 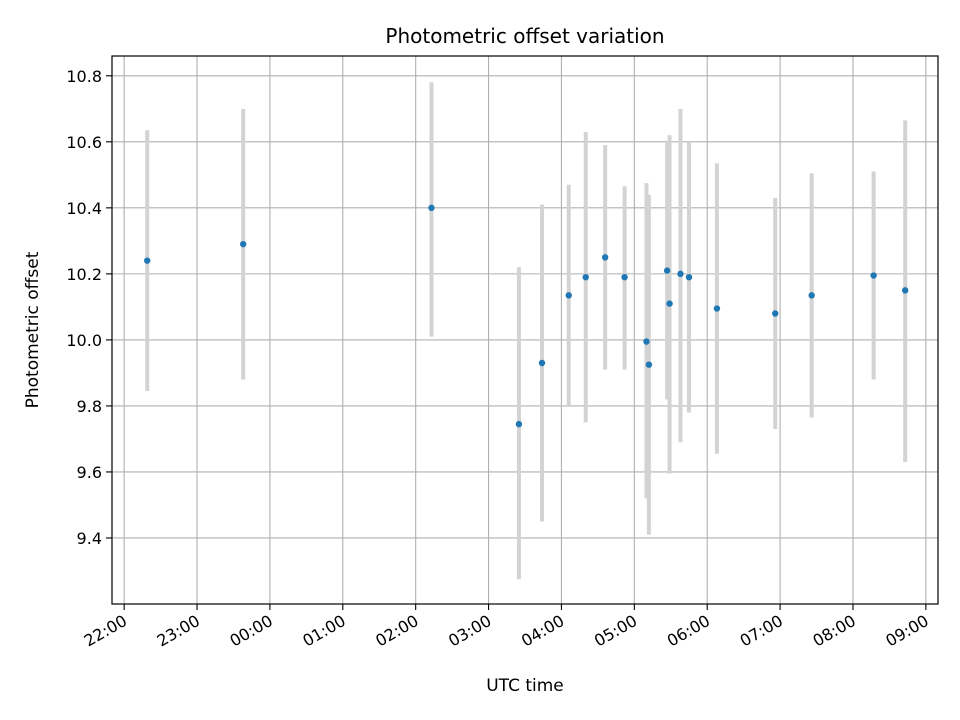 What do you see at coordinates (524, 36) in the screenshot?
I see `chart-title: Photometric offset variation` at bounding box center [524, 36].